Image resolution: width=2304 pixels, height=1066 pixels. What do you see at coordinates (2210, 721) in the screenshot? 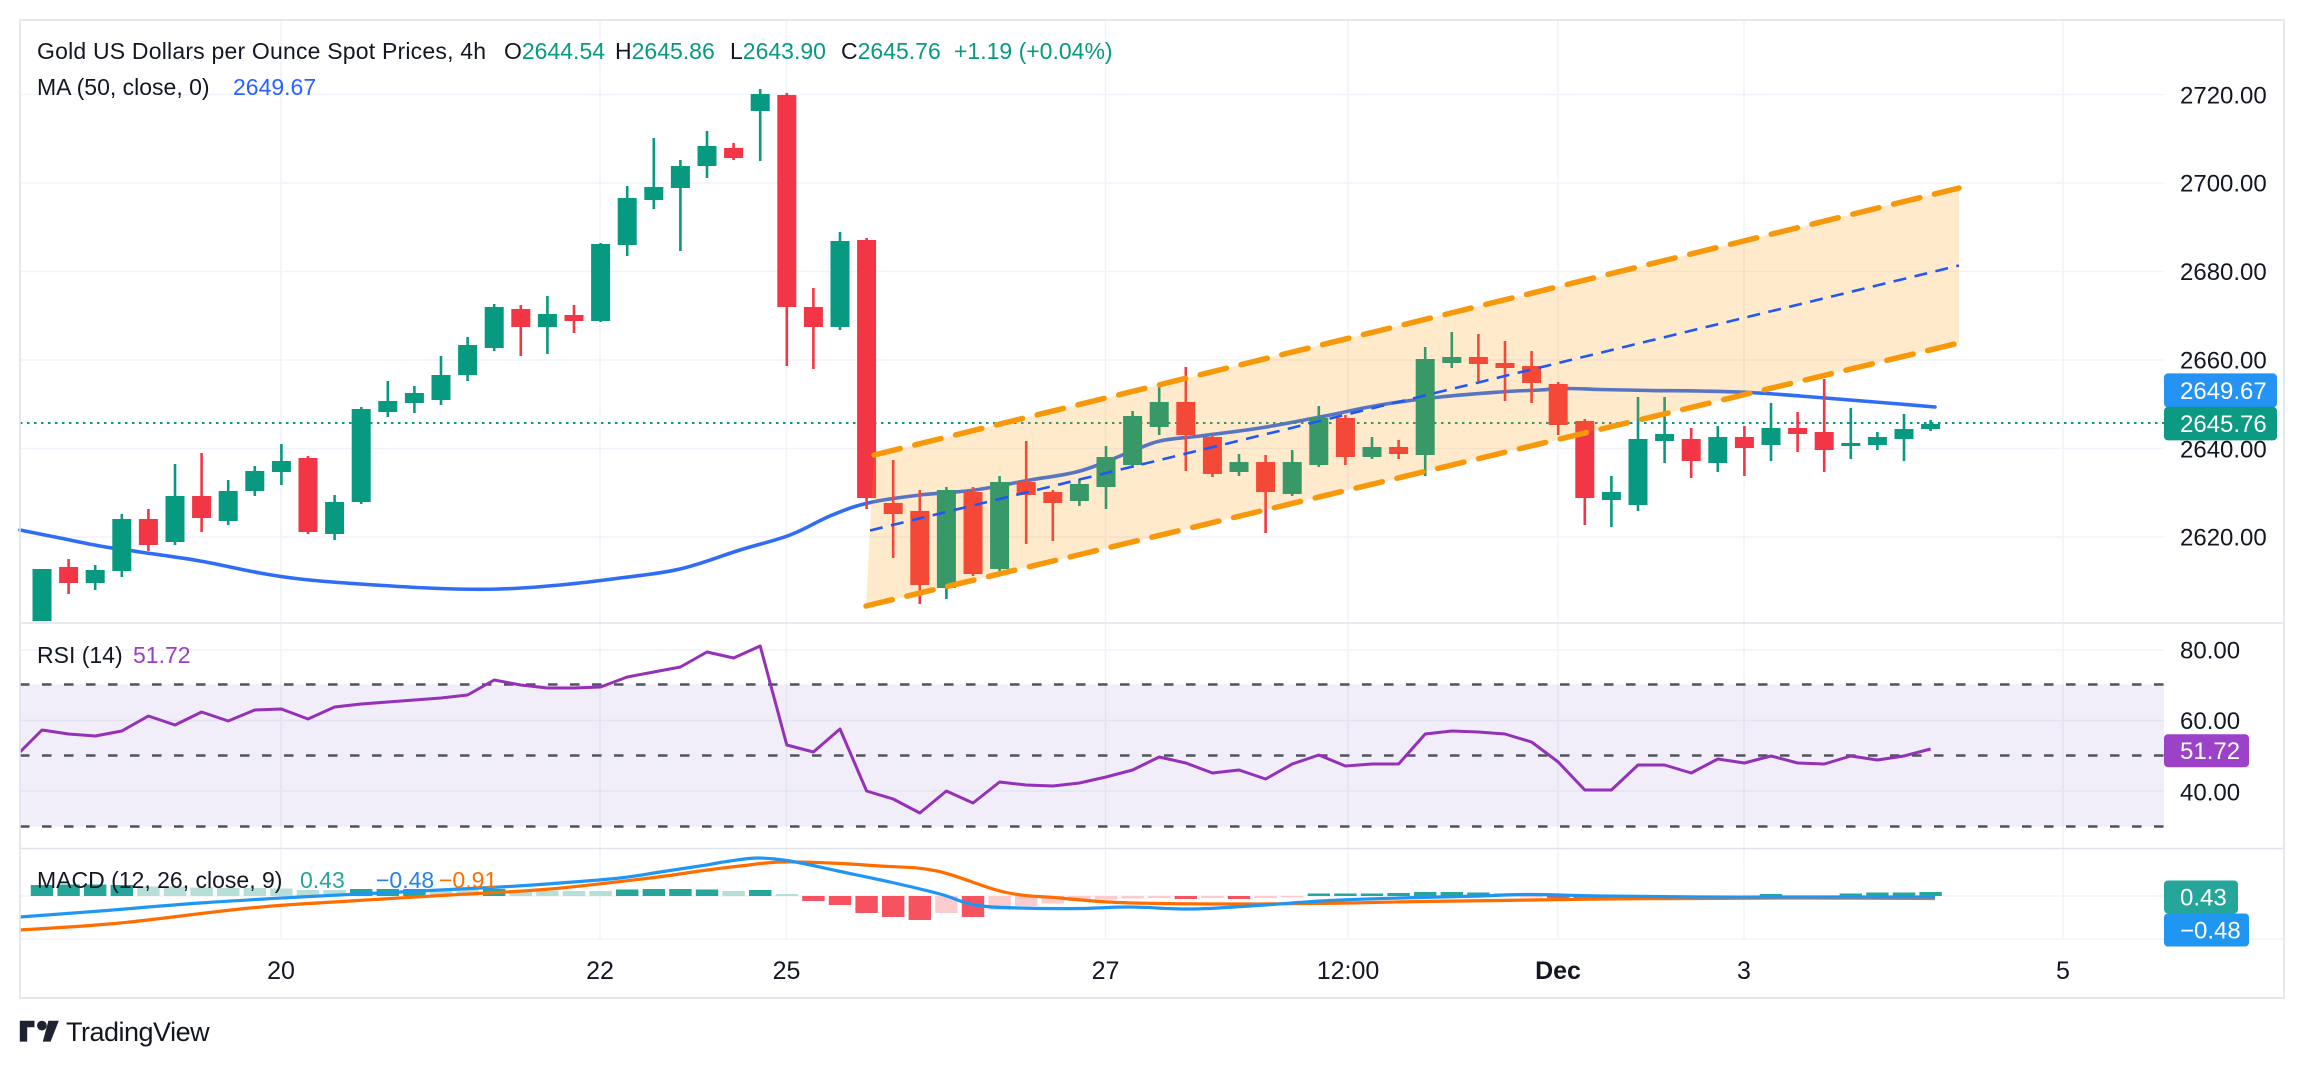
I see `svg-text: 60.00` at bounding box center [2210, 721].